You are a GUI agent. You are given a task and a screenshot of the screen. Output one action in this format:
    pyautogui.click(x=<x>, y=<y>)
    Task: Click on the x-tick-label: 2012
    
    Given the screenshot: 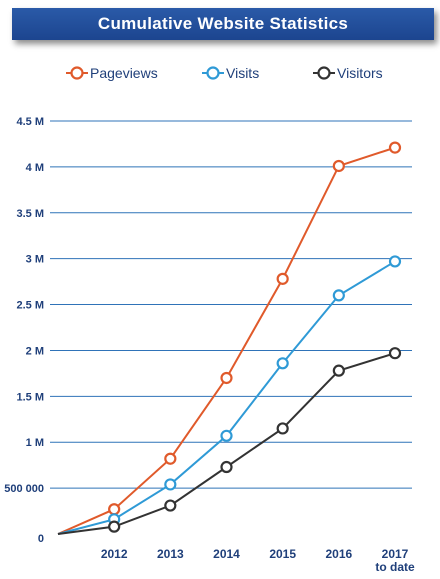 What is the action you would take?
    pyautogui.click(x=114, y=554)
    